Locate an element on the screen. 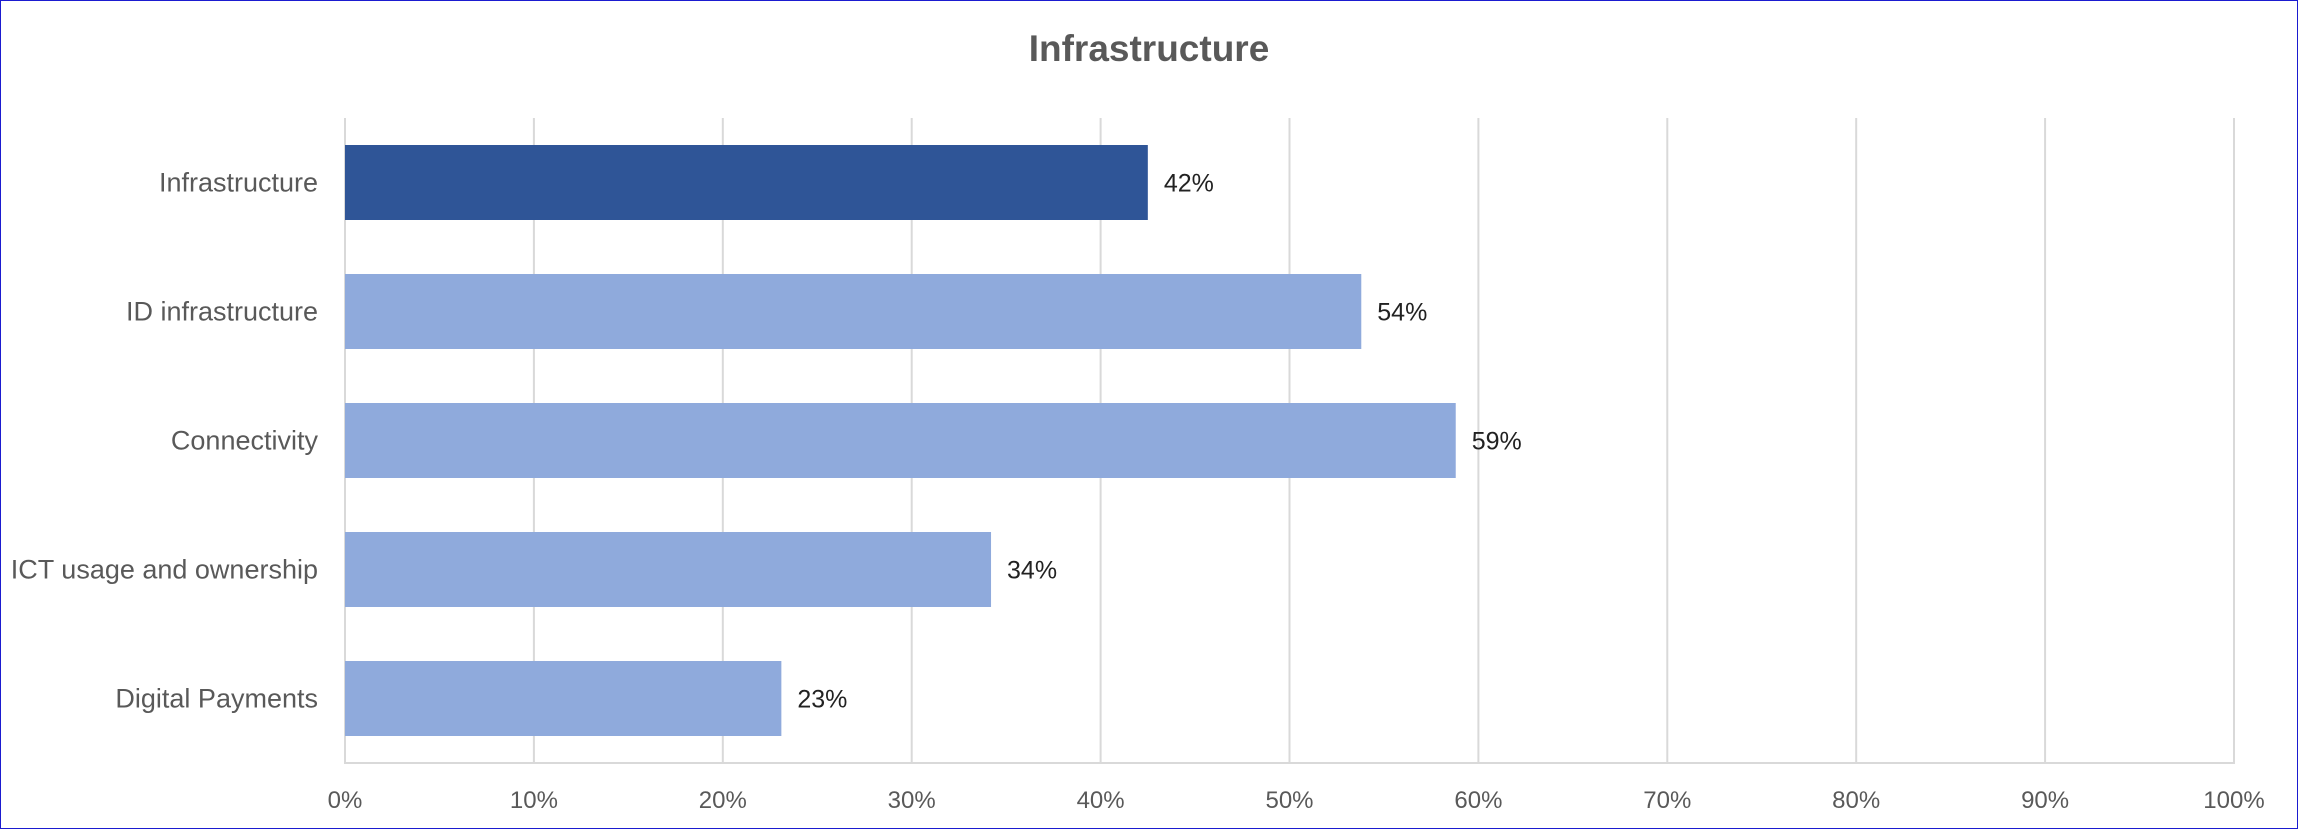  data-label: 34% is located at coordinates (1032, 571).